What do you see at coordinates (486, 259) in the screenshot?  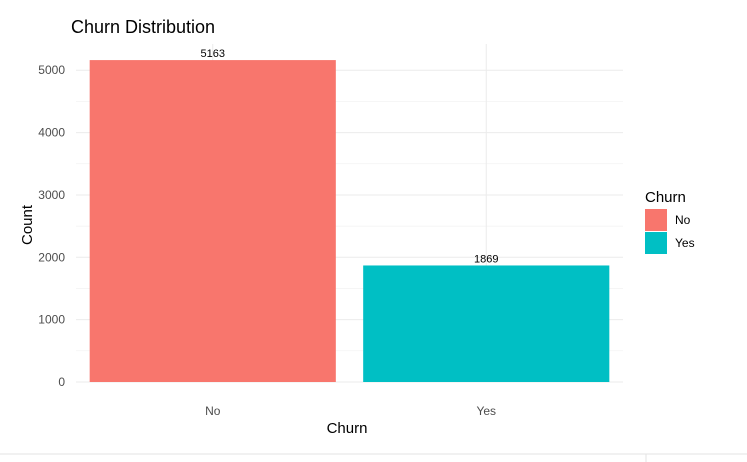 I see `data-label-yes: 1869` at bounding box center [486, 259].